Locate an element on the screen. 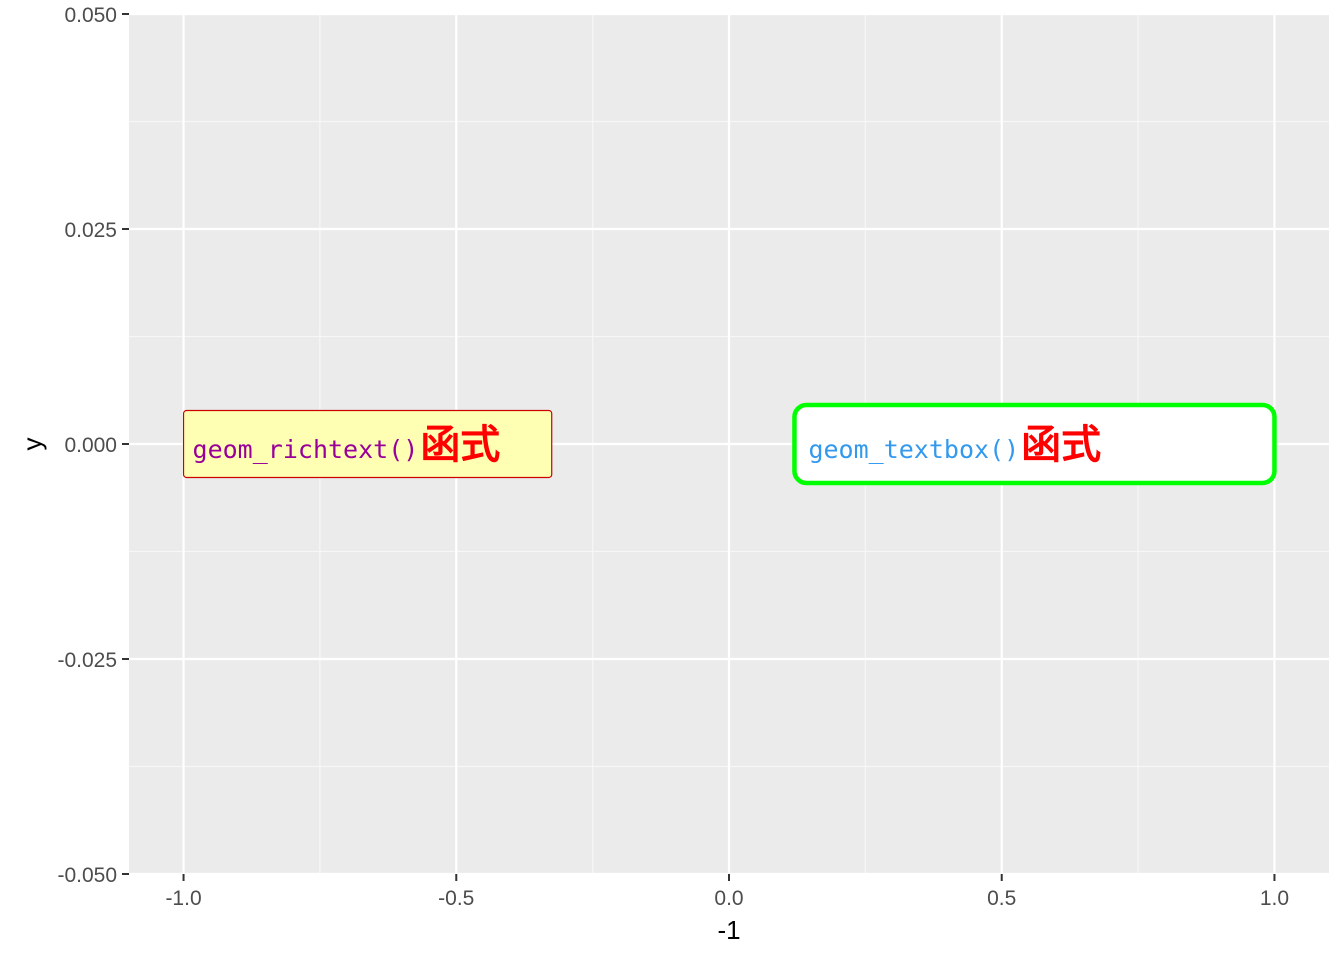  annotations: geom_richtext()函式 geom_textbox()函式 is located at coordinates (729, 444).